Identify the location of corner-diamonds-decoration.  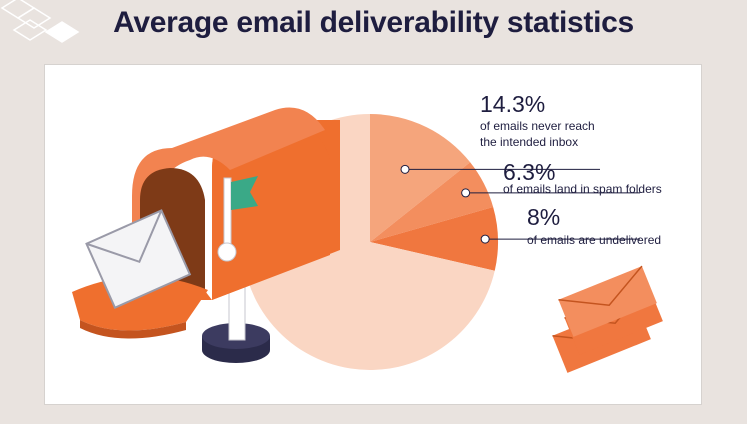
(40, 21).